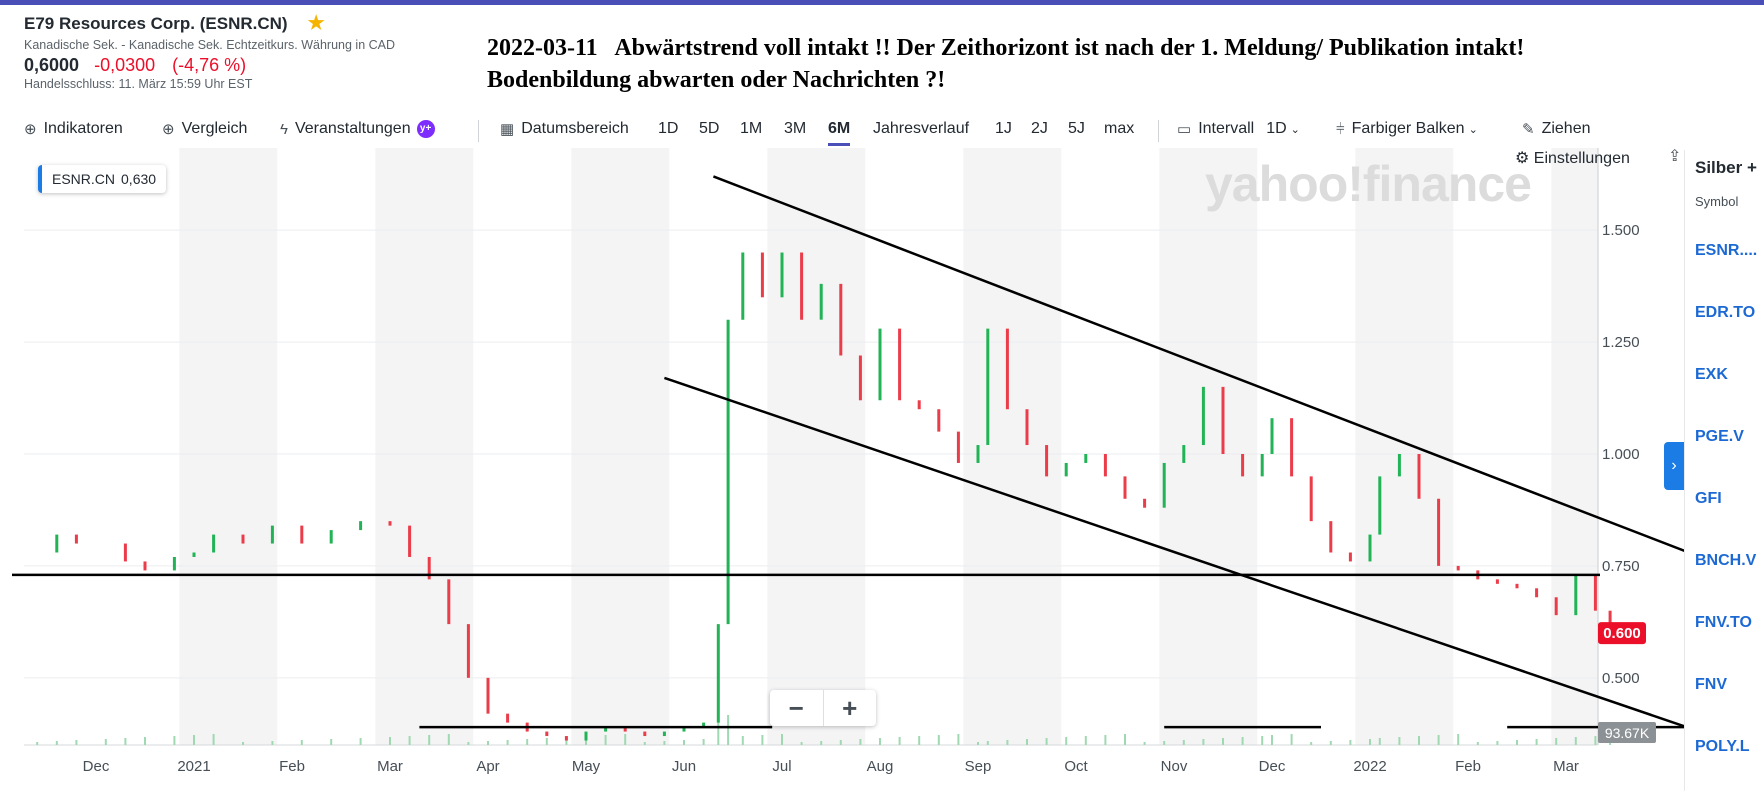 The image size is (1764, 791). I want to click on watchlist-item: FNV.TO, so click(1723, 622).